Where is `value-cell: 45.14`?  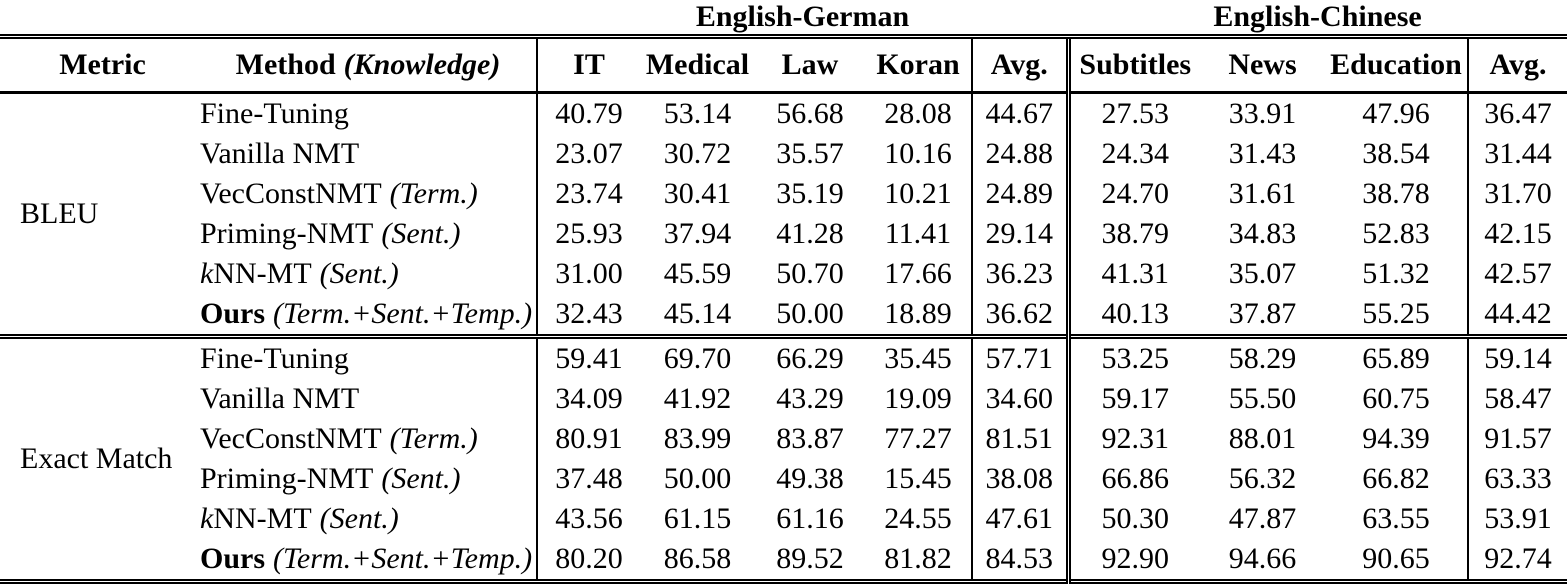
value-cell: 45.14 is located at coordinates (697, 313).